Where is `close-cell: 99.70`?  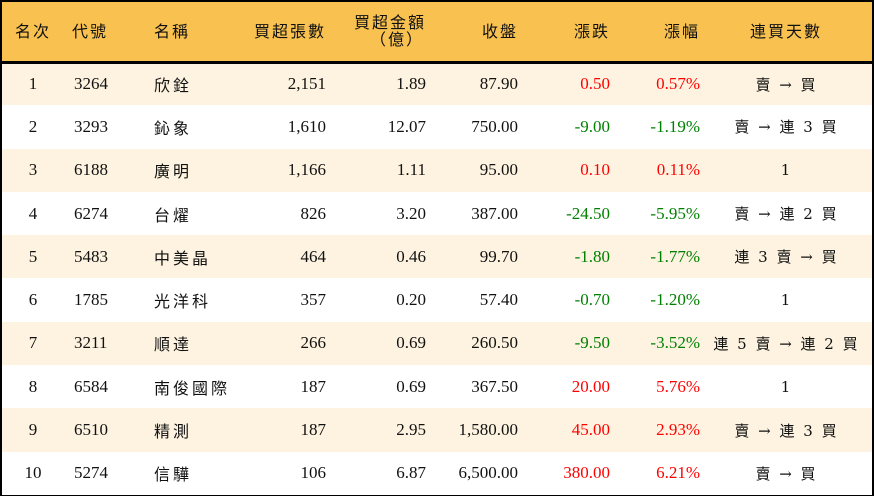 close-cell: 99.70 is located at coordinates (498, 256).